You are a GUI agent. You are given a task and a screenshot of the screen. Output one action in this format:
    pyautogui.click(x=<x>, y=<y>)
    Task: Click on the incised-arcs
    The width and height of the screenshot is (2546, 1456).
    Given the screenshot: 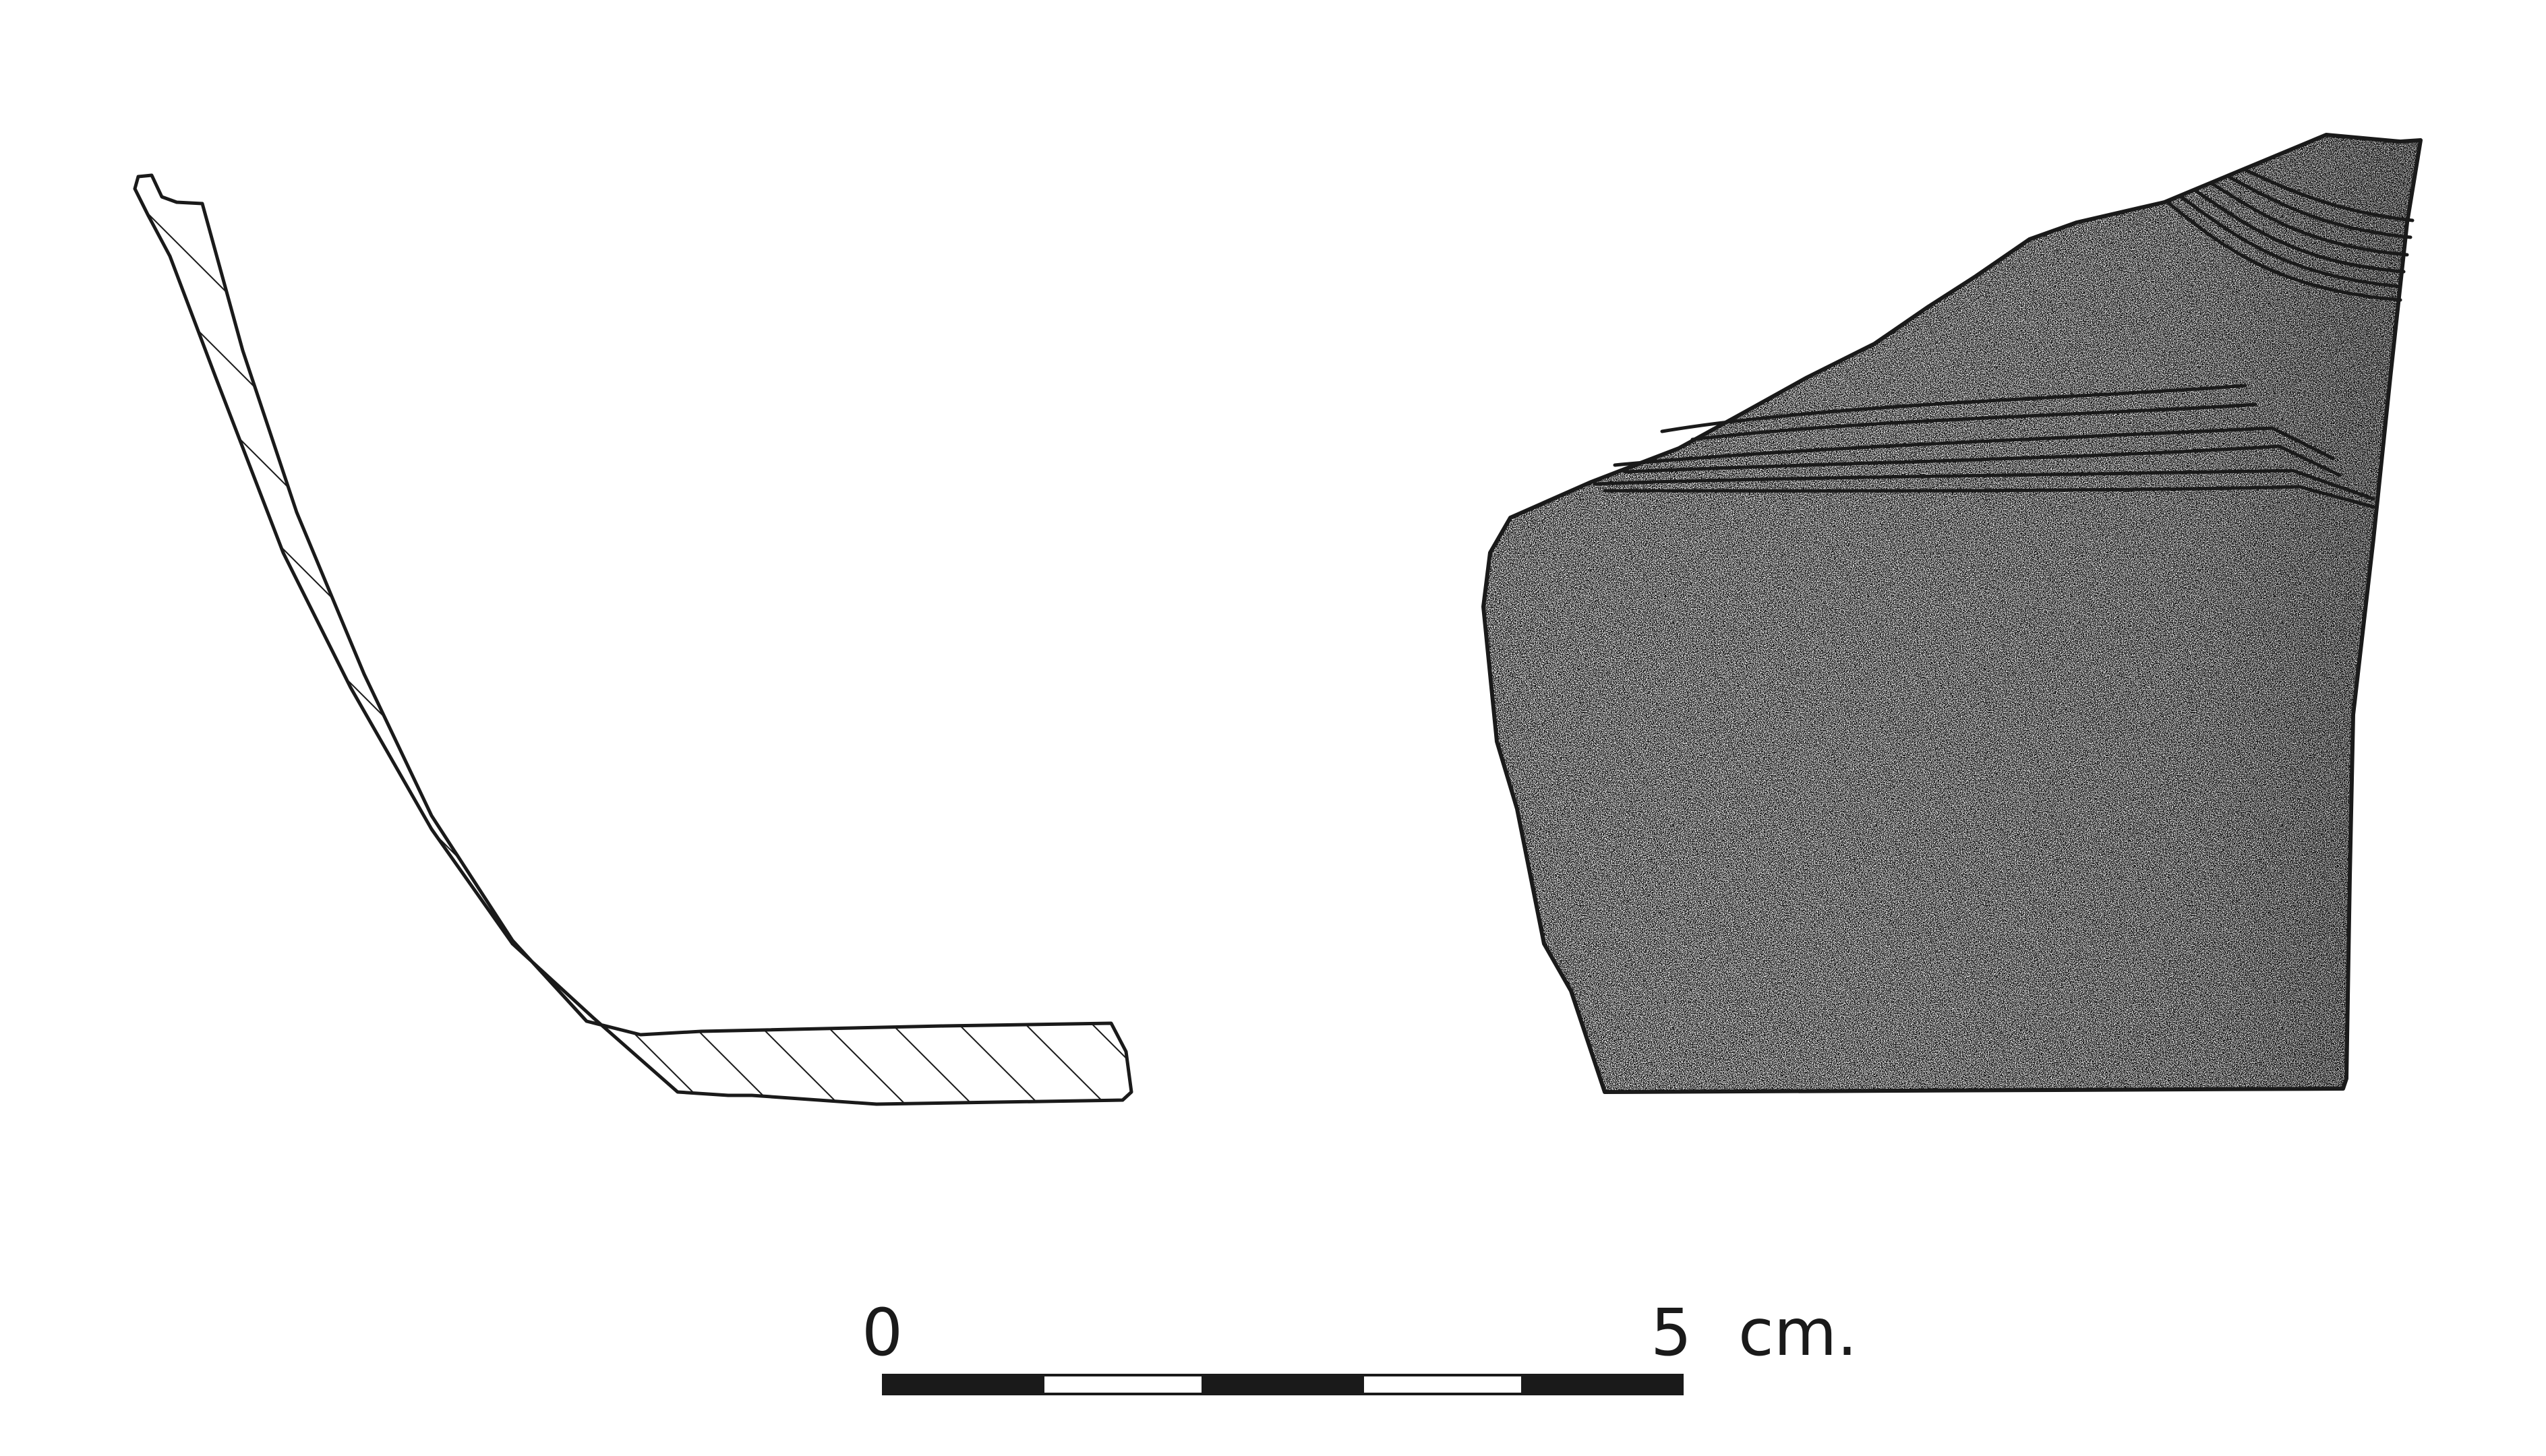 What is the action you would take?
    pyautogui.click(x=2290, y=235)
    